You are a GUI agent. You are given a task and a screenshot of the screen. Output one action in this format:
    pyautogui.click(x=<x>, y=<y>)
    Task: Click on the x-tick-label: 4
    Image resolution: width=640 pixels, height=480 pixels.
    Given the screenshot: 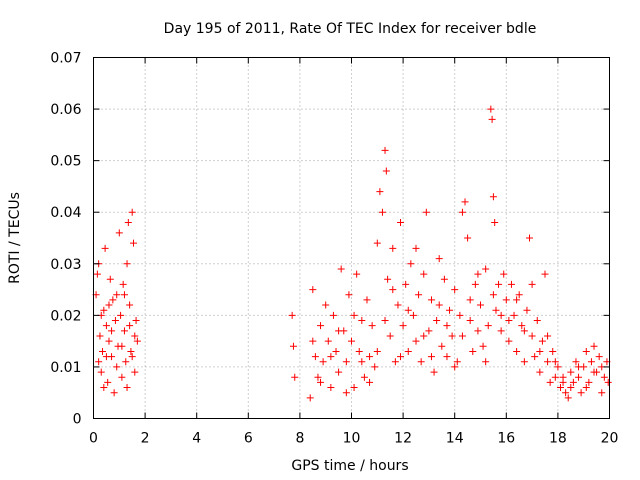 What is the action you would take?
    pyautogui.click(x=196, y=439)
    